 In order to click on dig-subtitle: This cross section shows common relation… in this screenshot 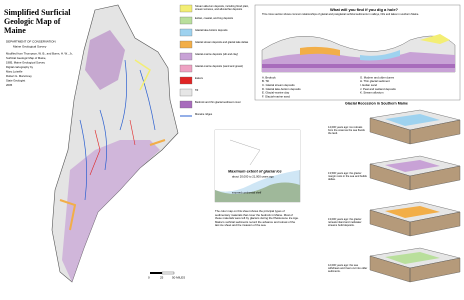, I will do `click(340, 14)`.